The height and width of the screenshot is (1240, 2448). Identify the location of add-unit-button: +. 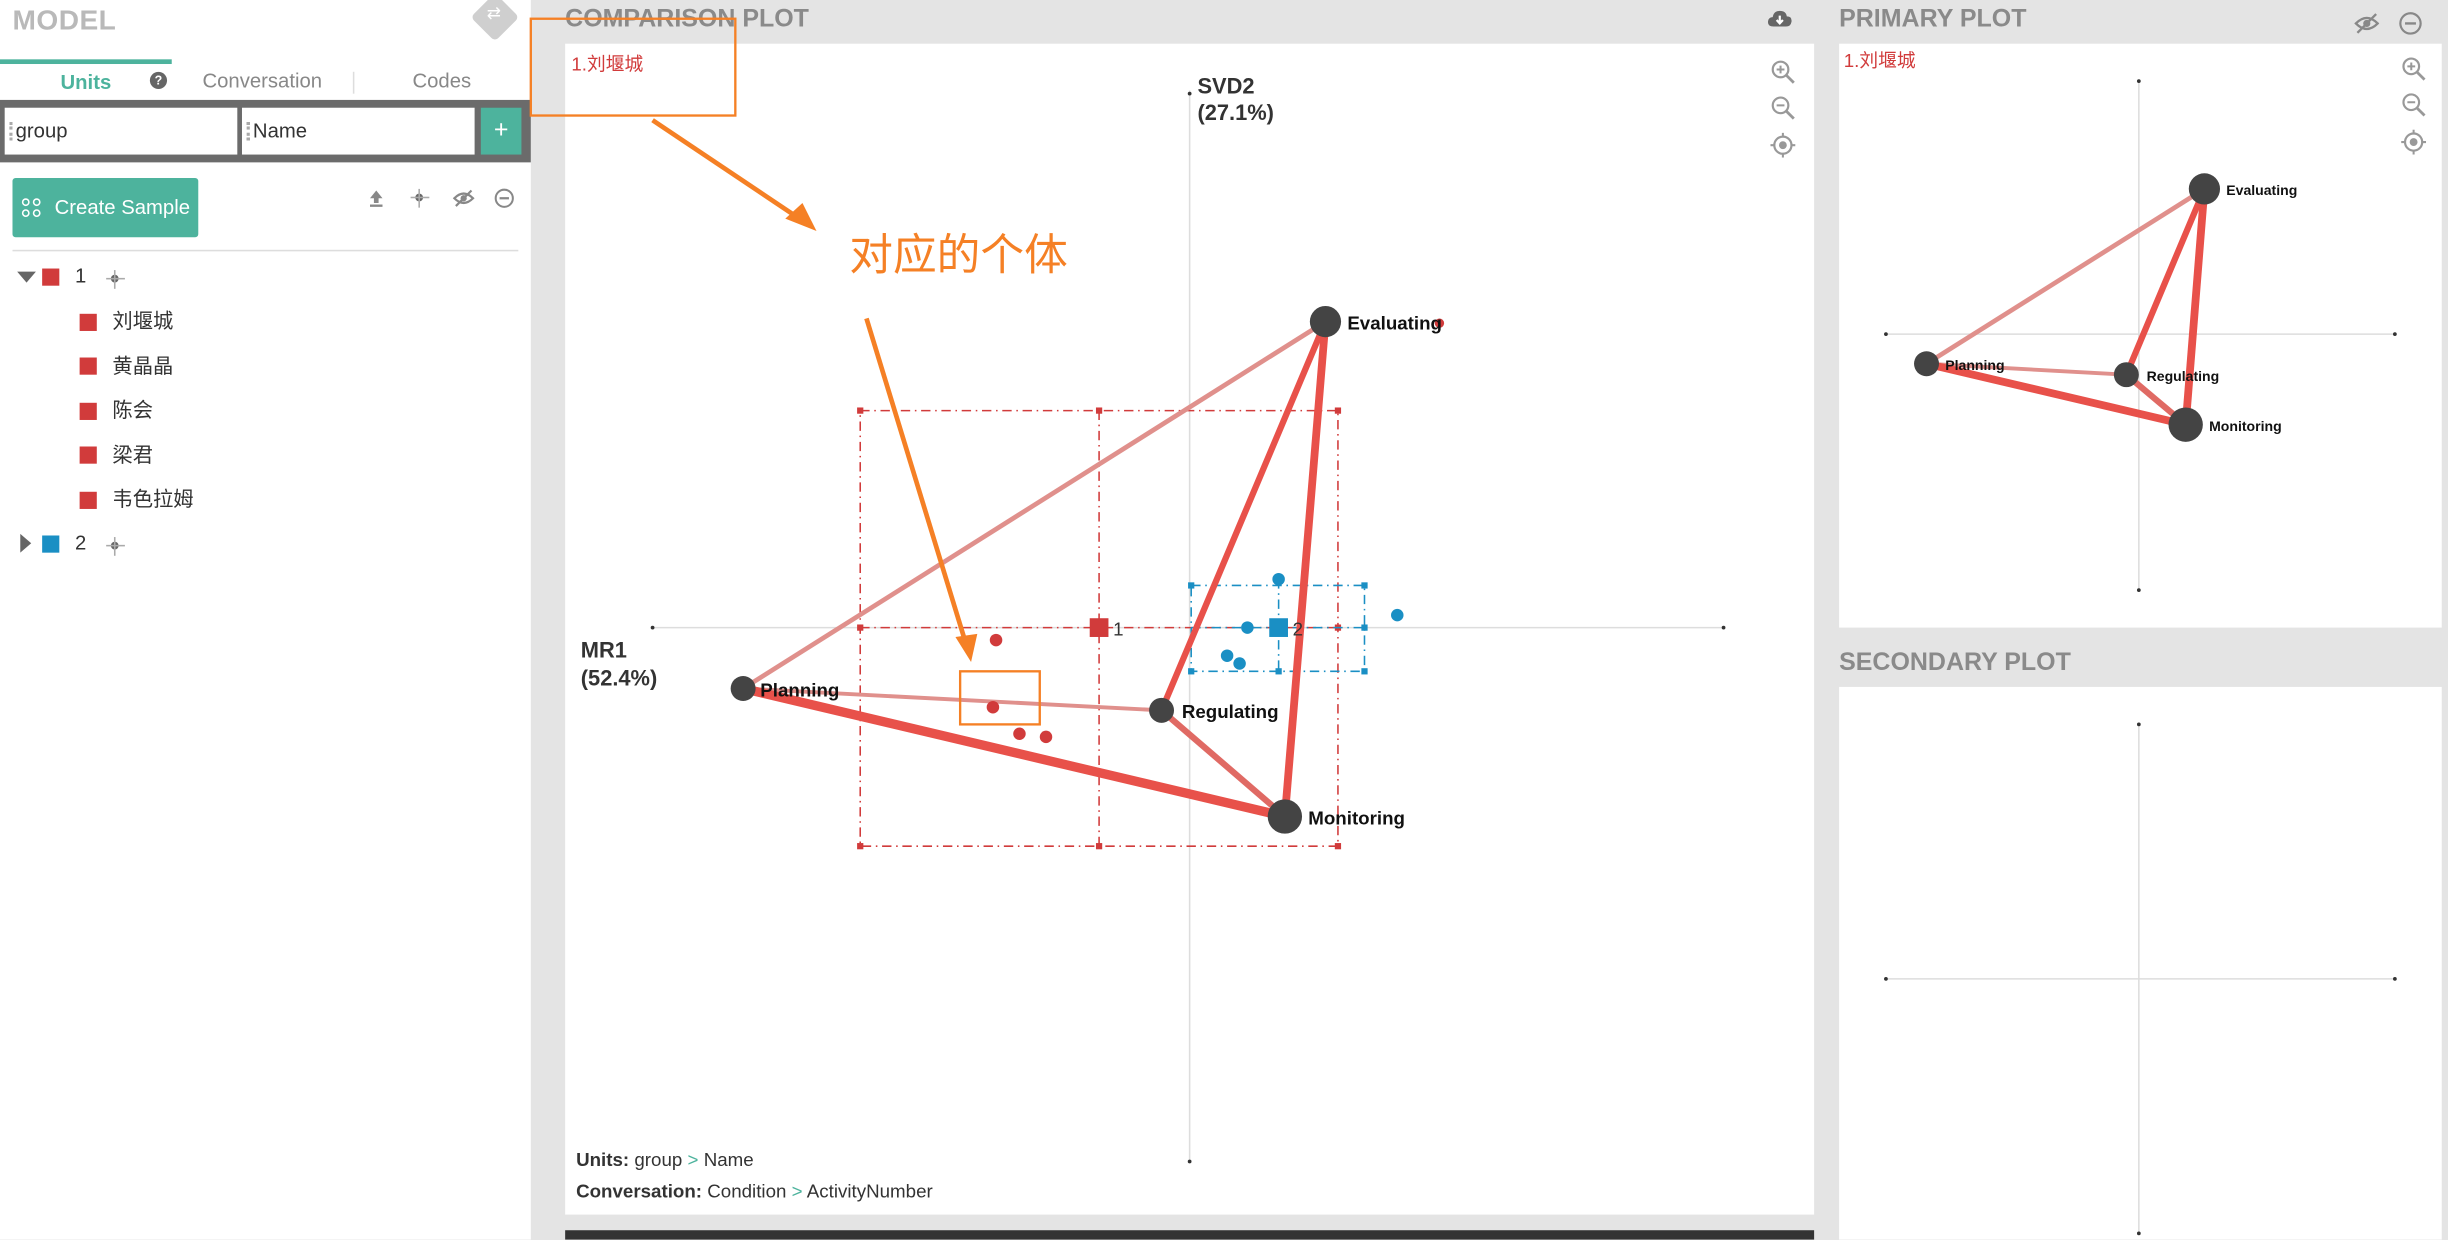
(501, 131).